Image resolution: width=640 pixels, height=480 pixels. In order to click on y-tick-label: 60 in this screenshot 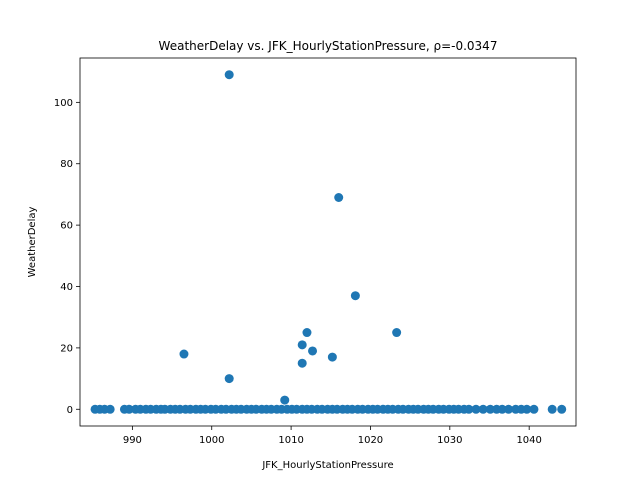, I will do `click(66, 226)`.